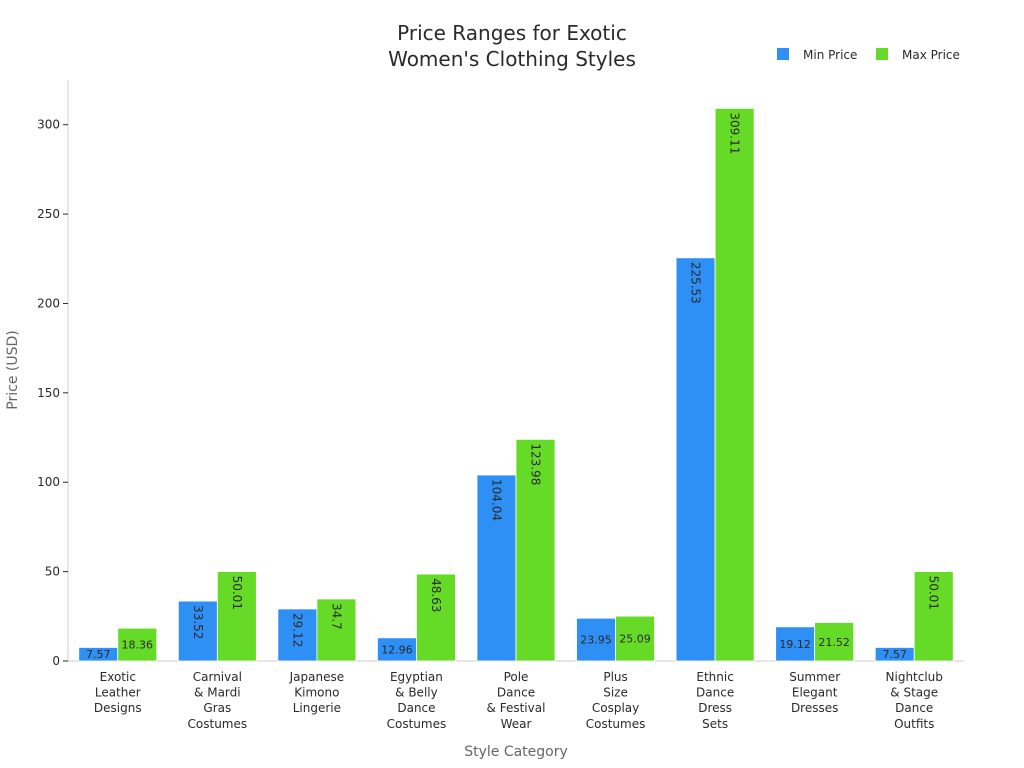  What do you see at coordinates (336, 616) in the screenshot?
I see `data-label: 34.7` at bounding box center [336, 616].